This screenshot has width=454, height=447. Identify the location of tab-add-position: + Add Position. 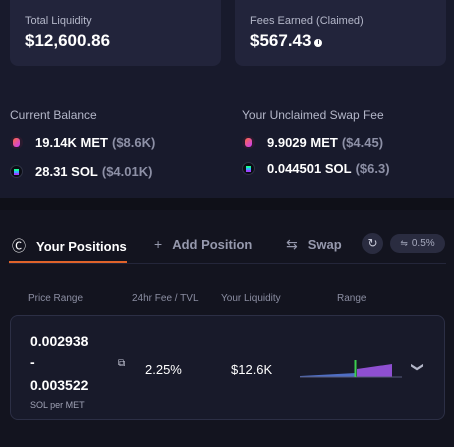
(203, 244).